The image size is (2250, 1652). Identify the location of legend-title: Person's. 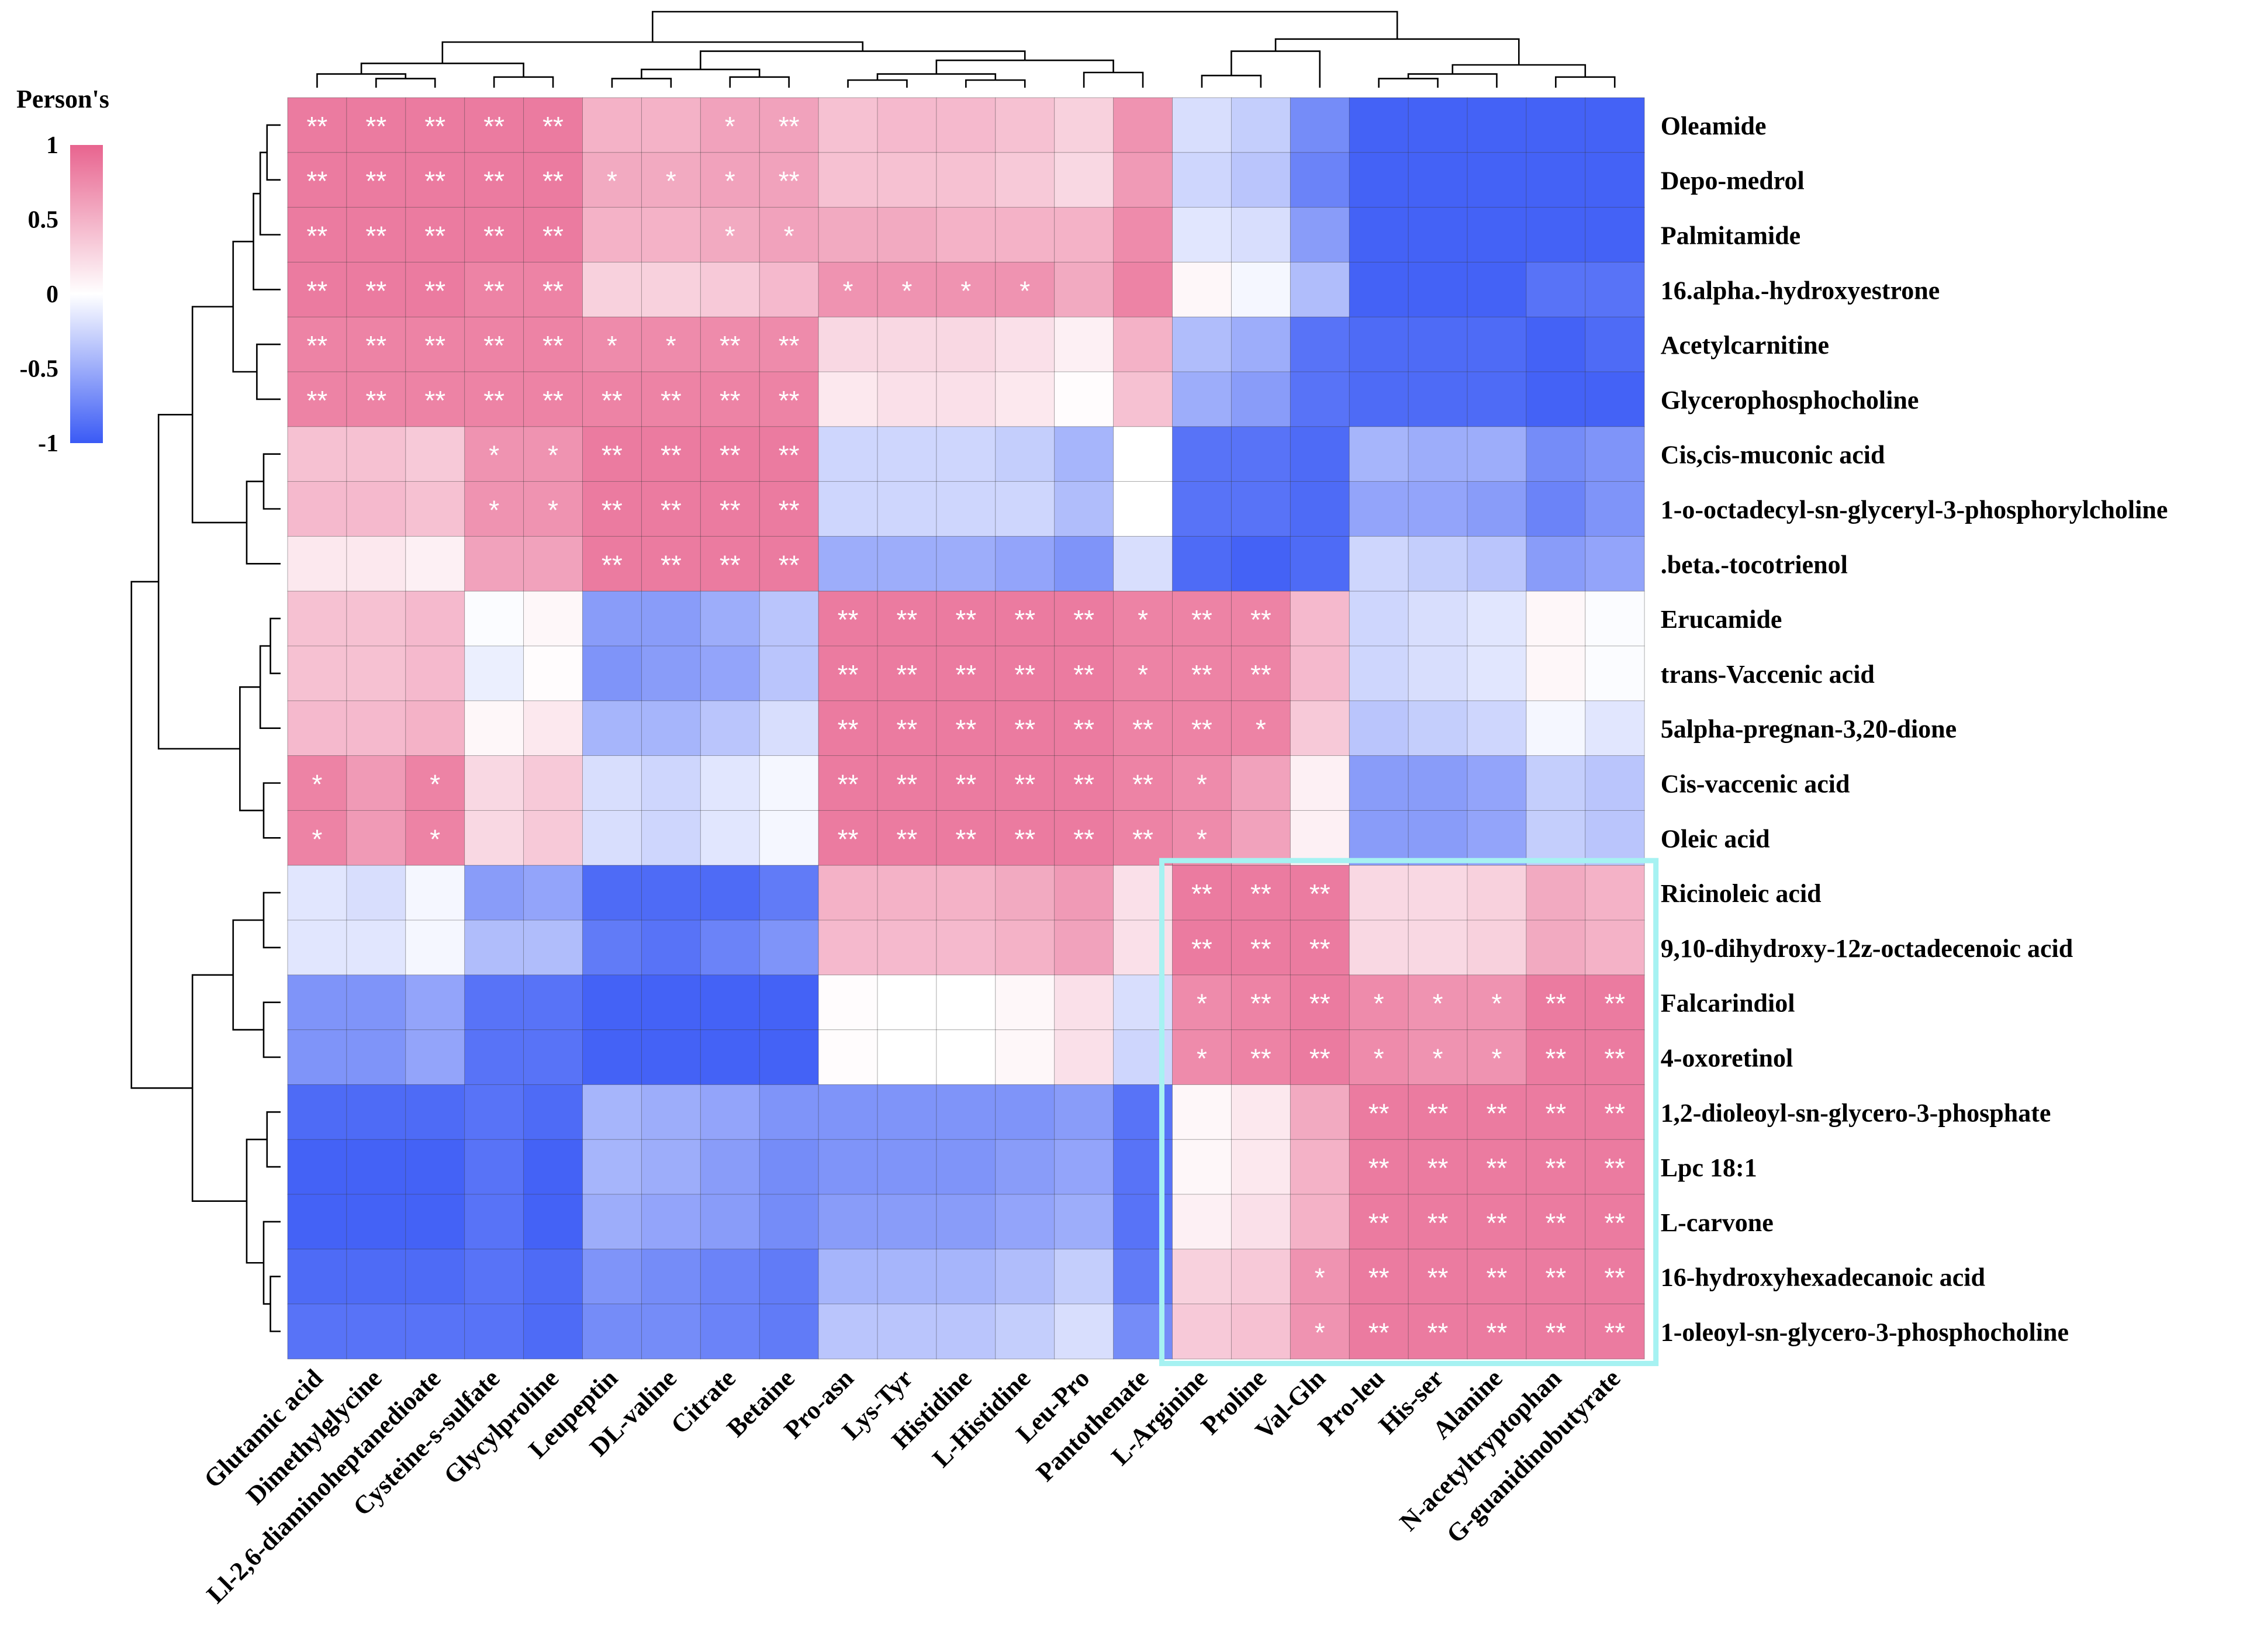
(62, 99).